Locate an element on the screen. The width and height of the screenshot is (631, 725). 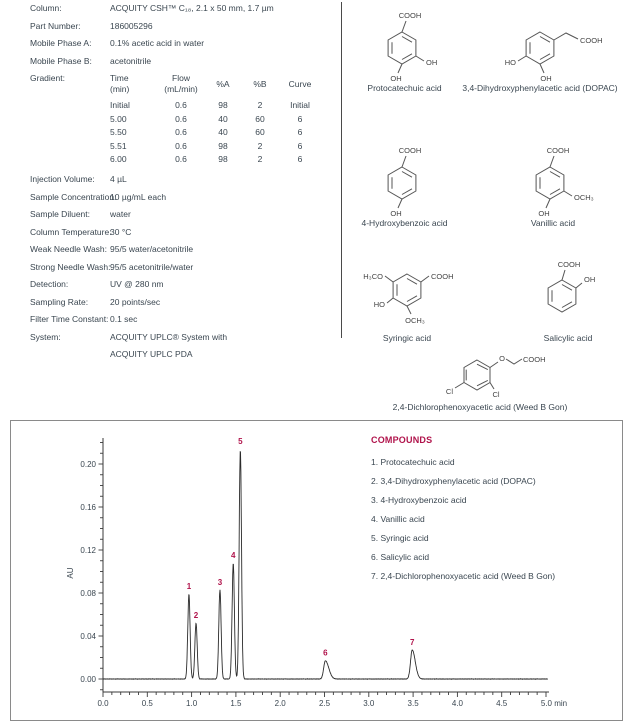
benzene-ring-diagram: COOH OCH₃ OH is located at coordinates (564, 181).